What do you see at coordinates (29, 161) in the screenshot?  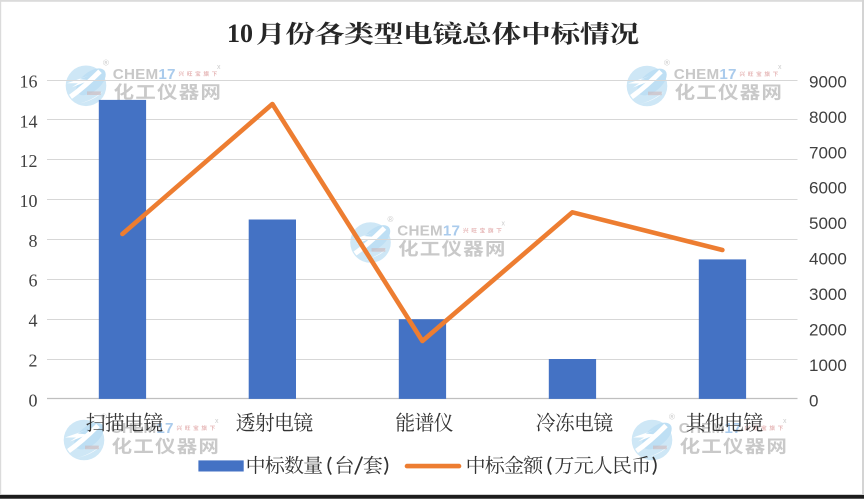 I see `svg-text: 12` at bounding box center [29, 161].